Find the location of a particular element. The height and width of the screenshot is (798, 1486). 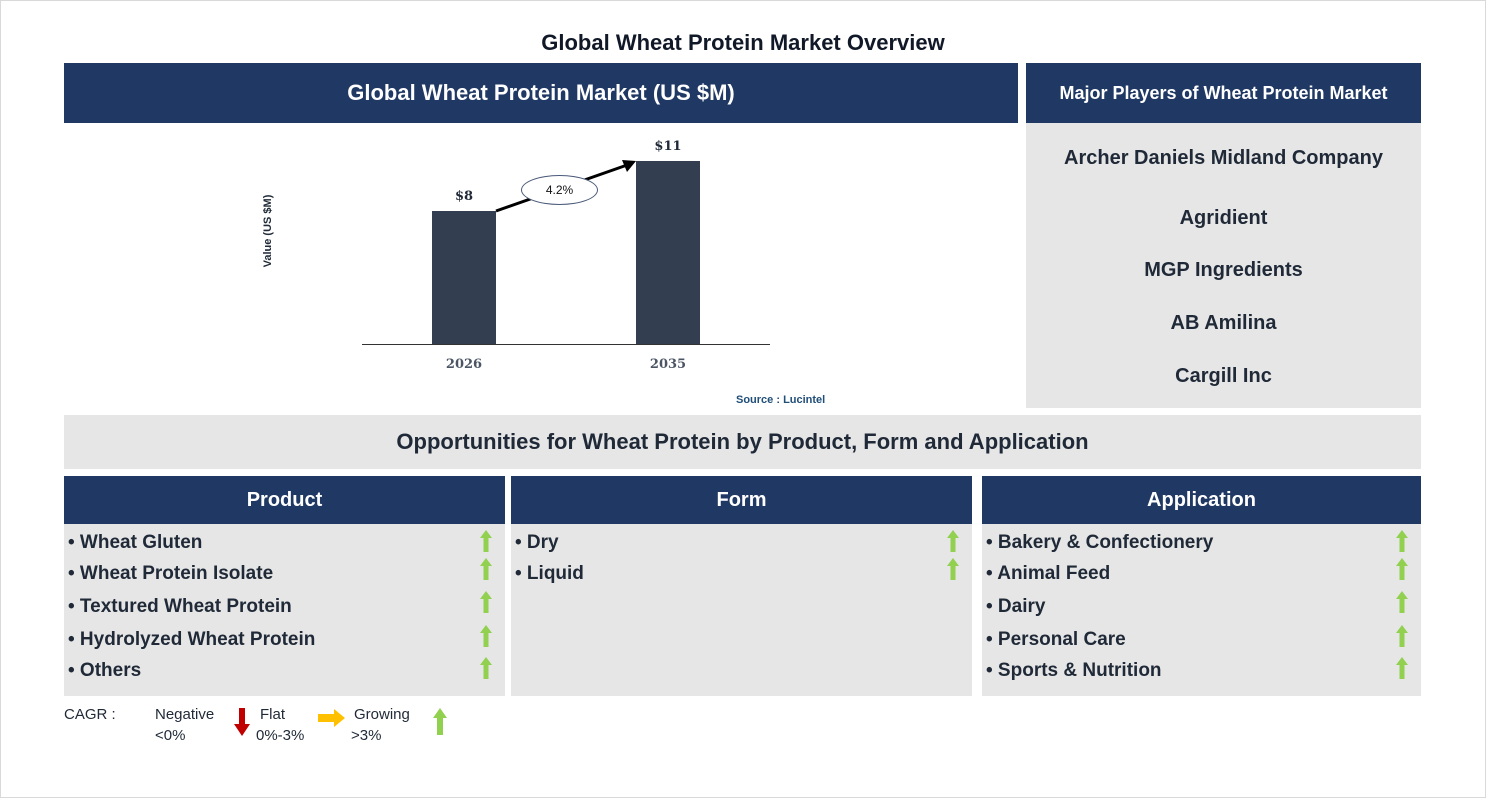

player-item: Agridient is located at coordinates (1223, 218).